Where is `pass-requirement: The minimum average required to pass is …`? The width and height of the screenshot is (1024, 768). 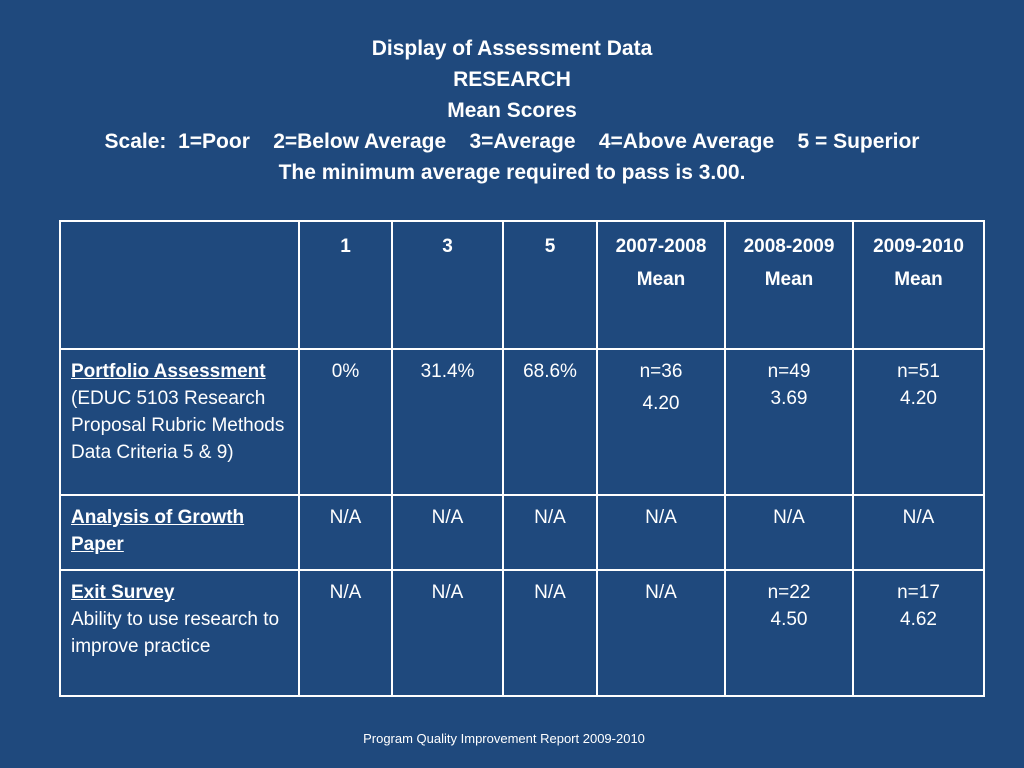 pass-requirement: The minimum average required to pass is … is located at coordinates (512, 172).